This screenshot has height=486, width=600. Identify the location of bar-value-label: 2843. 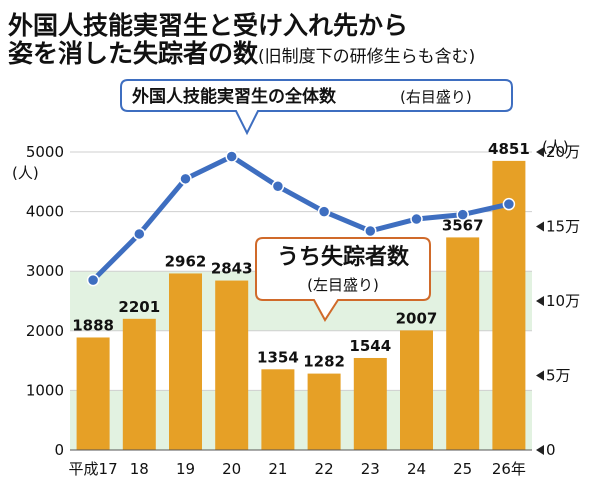
(232, 269).